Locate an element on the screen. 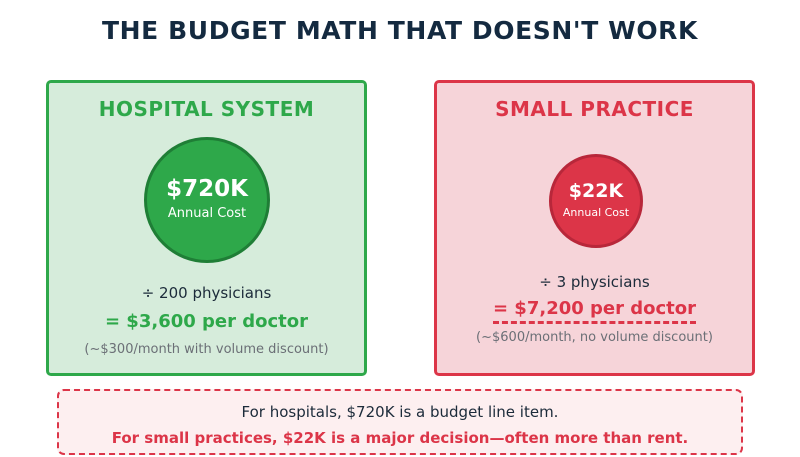  small-monthly-note: (~$600/month, no volume discount) is located at coordinates (594, 337).